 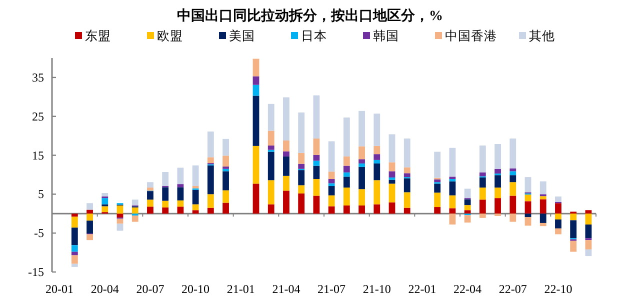 I want to click on y-tick-label: -5, so click(x=39, y=233).